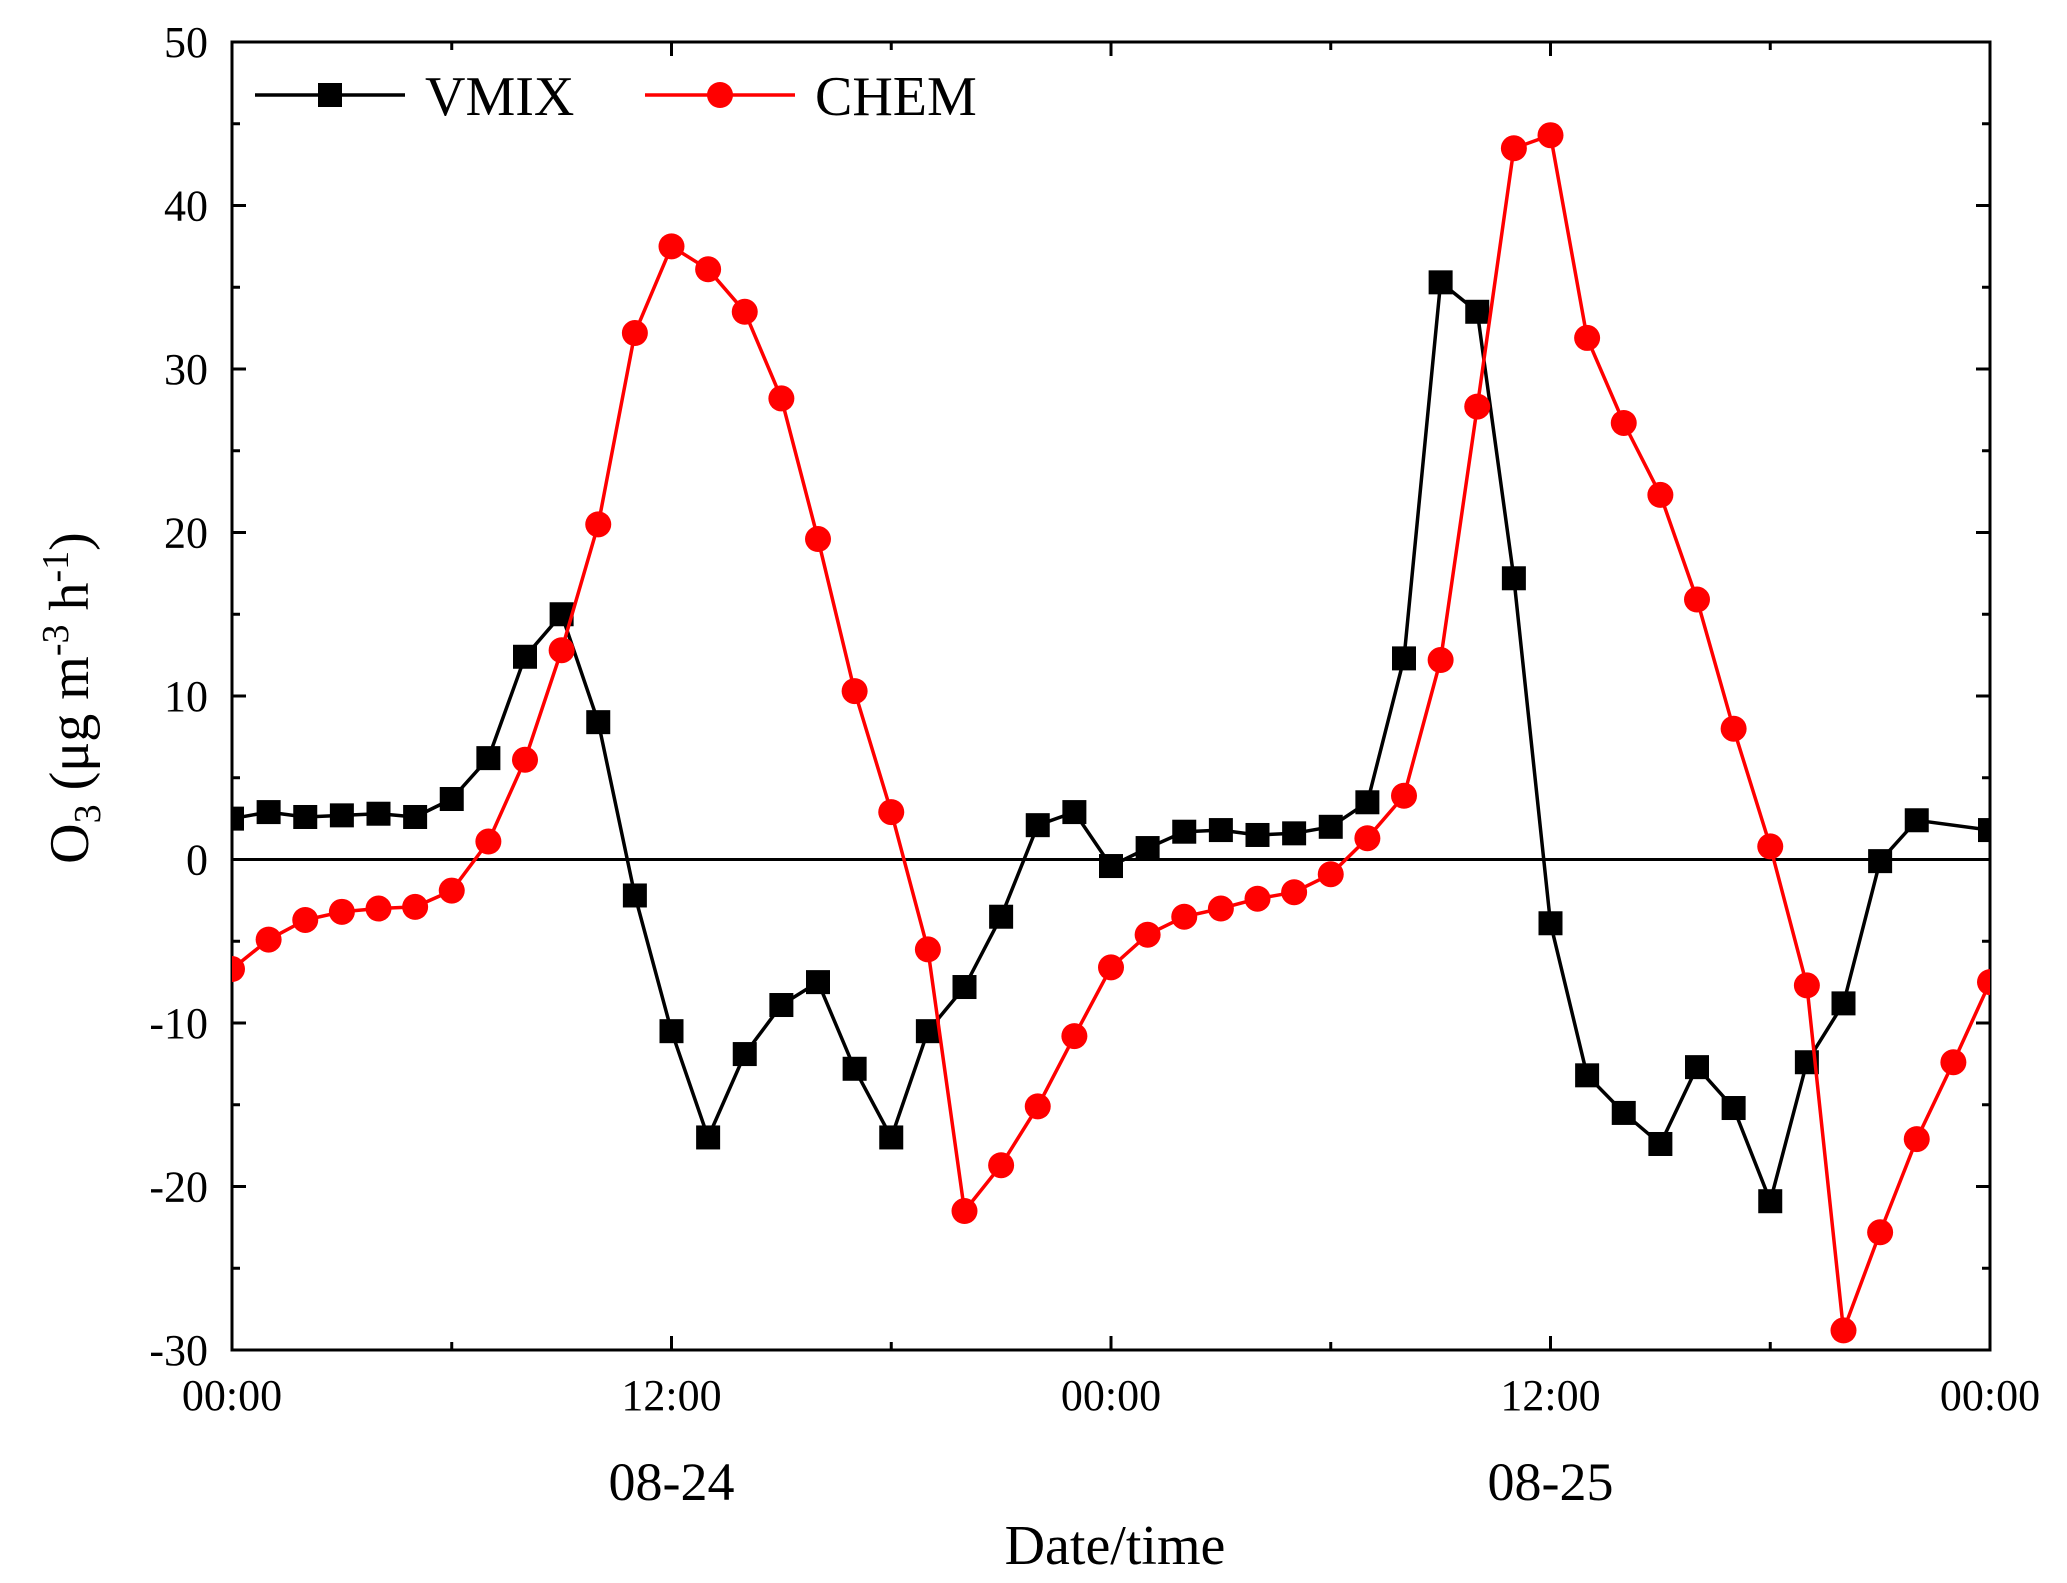 The image size is (2067, 1583). What do you see at coordinates (197, 860) in the screenshot?
I see `y-tick-label: 0` at bounding box center [197, 860].